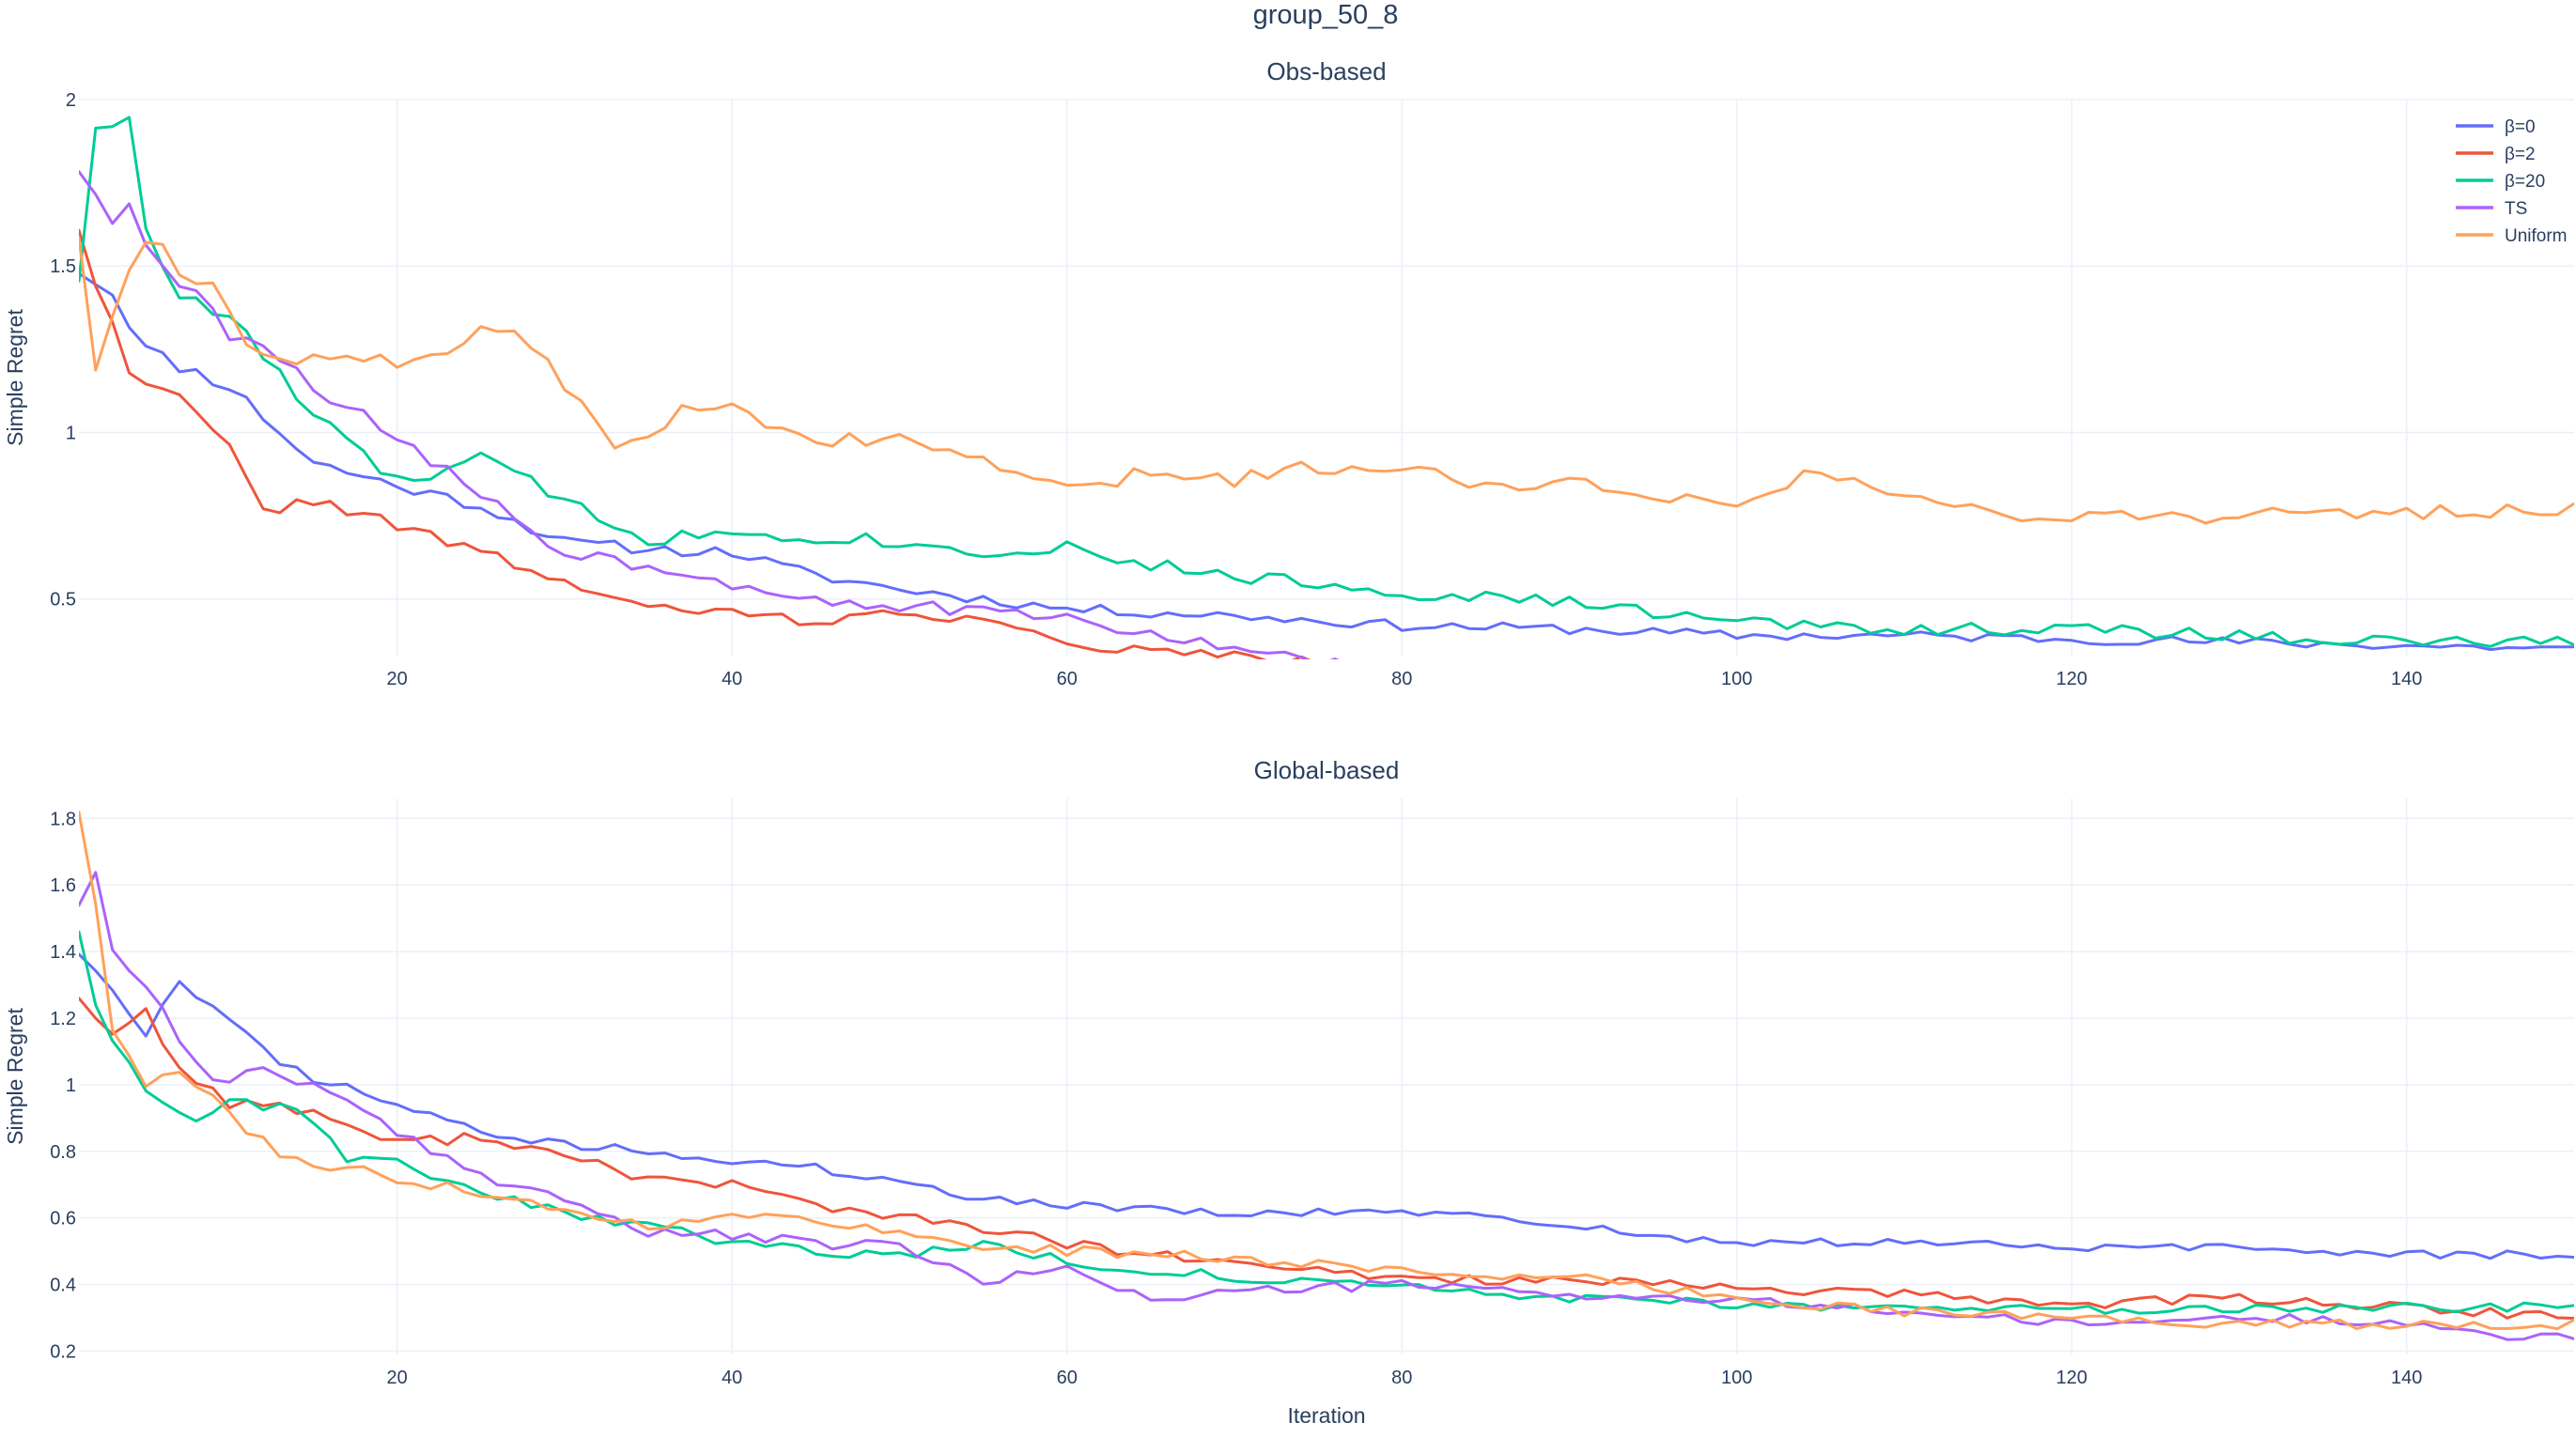 The image size is (2576, 1438). I want to click on legend-label: β=2, so click(2520, 154).